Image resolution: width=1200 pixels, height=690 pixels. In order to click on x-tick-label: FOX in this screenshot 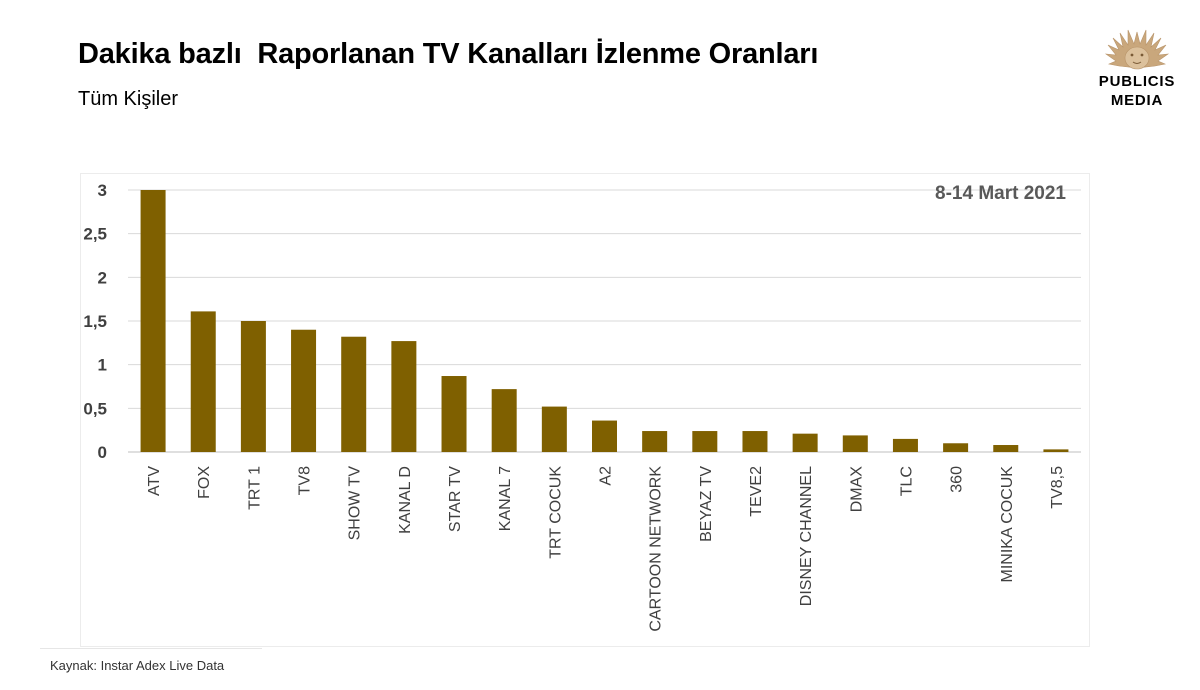, I will do `click(204, 482)`.